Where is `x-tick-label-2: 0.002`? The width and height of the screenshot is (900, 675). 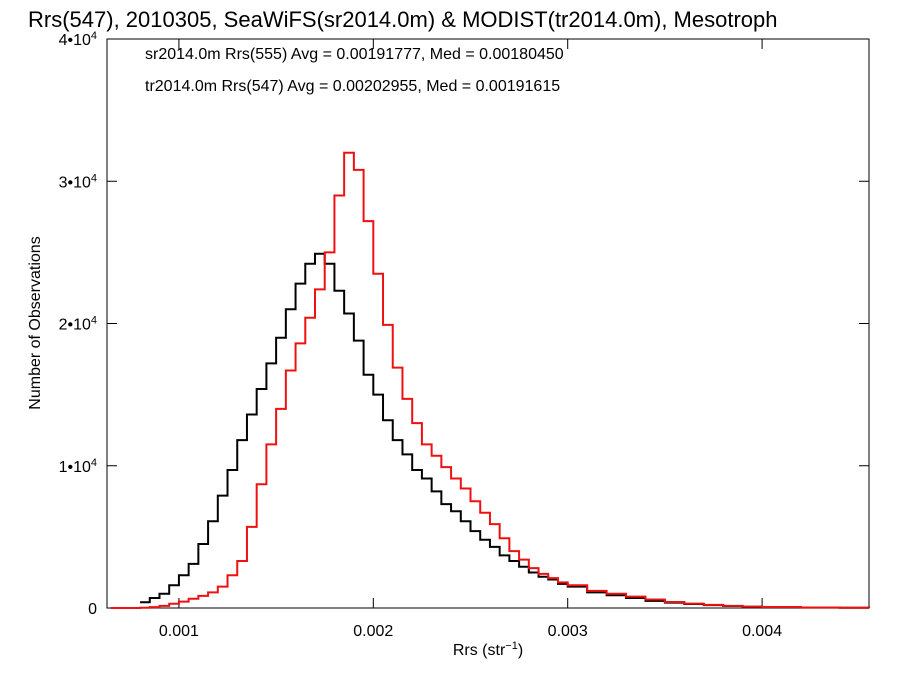 x-tick-label-2: 0.002 is located at coordinates (373, 631).